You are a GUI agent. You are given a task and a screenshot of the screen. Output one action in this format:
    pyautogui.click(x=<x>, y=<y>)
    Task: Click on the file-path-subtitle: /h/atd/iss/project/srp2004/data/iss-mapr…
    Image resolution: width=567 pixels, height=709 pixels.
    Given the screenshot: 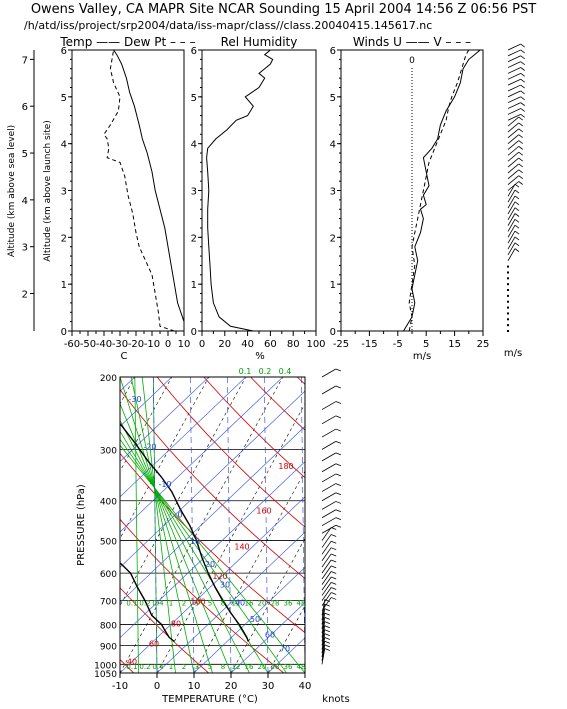 What is the action you would take?
    pyautogui.click(x=228, y=25)
    